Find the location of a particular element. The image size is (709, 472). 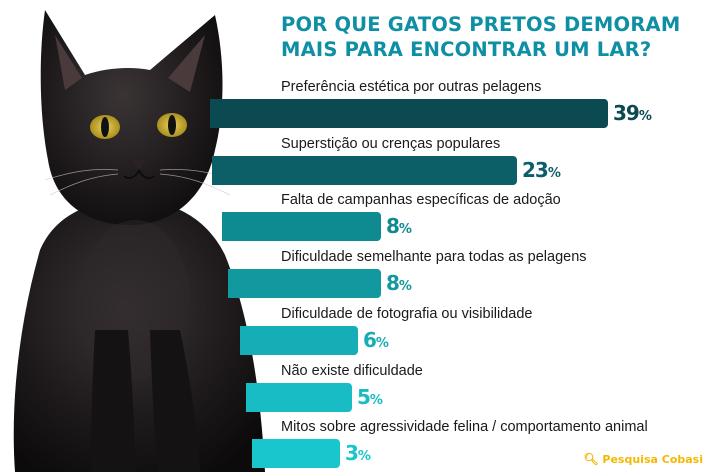

bar-label: Falta de campanhas específicas de adoção is located at coordinates (421, 200).